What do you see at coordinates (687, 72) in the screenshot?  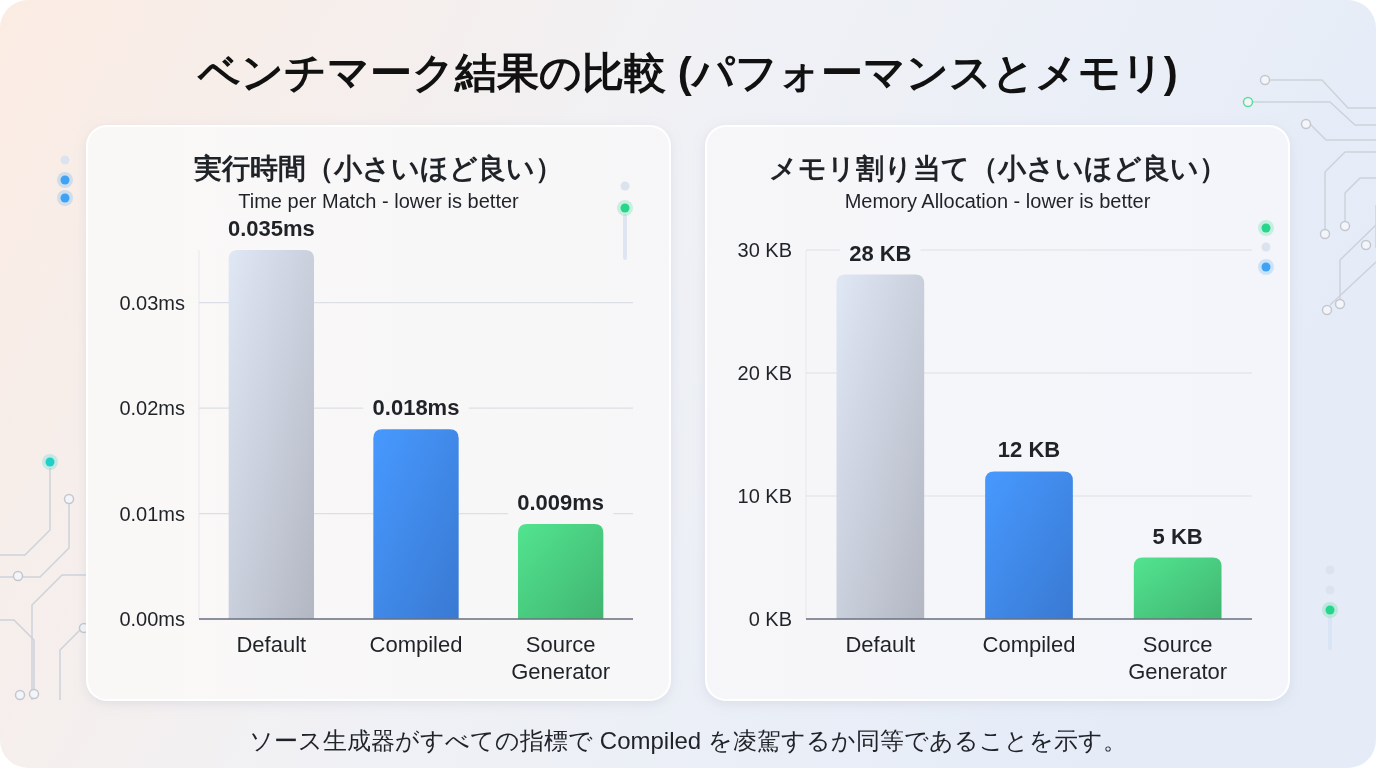 I see `text: ベンチマーク結果の比較 (パフォーマンスとメモリ)` at bounding box center [687, 72].